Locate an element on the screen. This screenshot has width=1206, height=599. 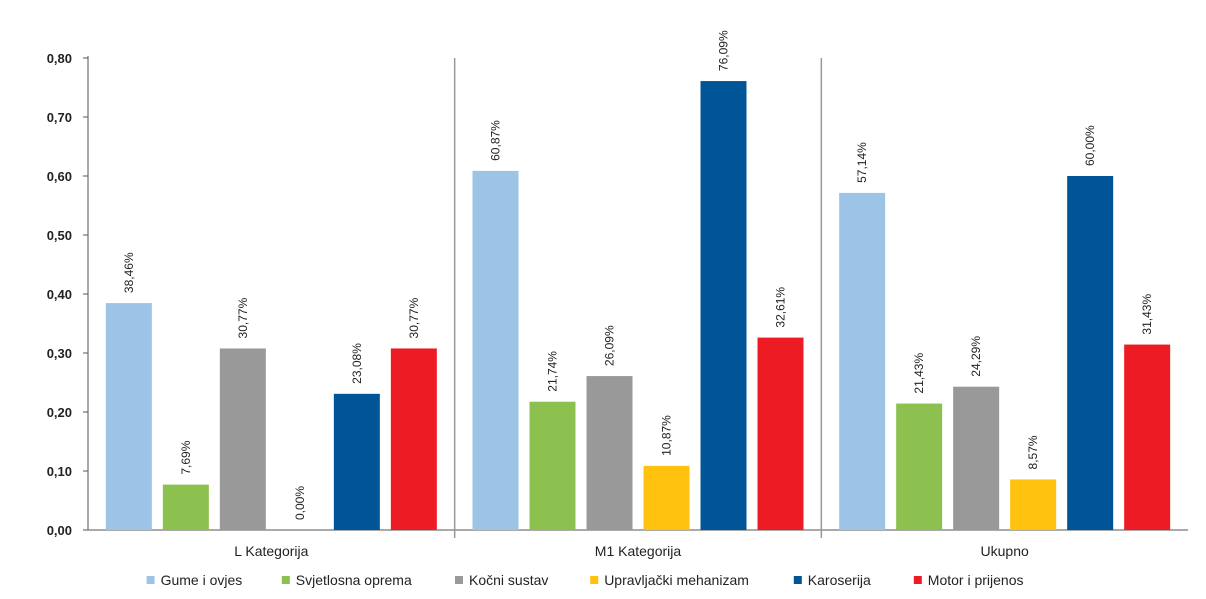
y-tick-label: 0,20 is located at coordinates (59, 412).